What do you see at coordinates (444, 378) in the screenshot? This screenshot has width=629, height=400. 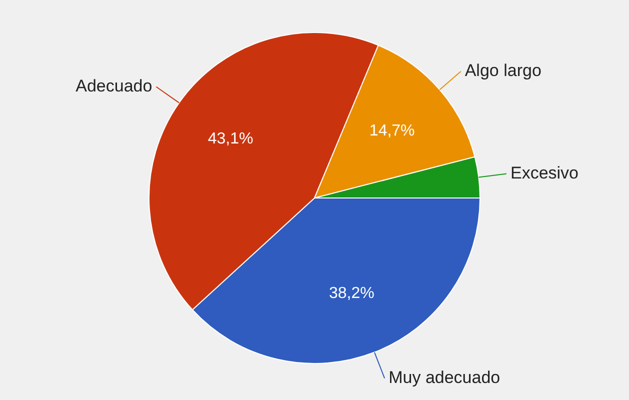 I see `slice-label: Muy adecuado` at bounding box center [444, 378].